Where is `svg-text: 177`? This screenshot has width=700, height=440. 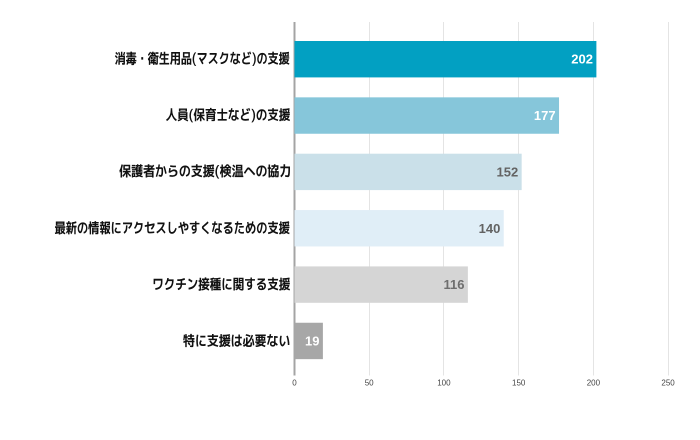
svg-text: 177 is located at coordinates (545, 115).